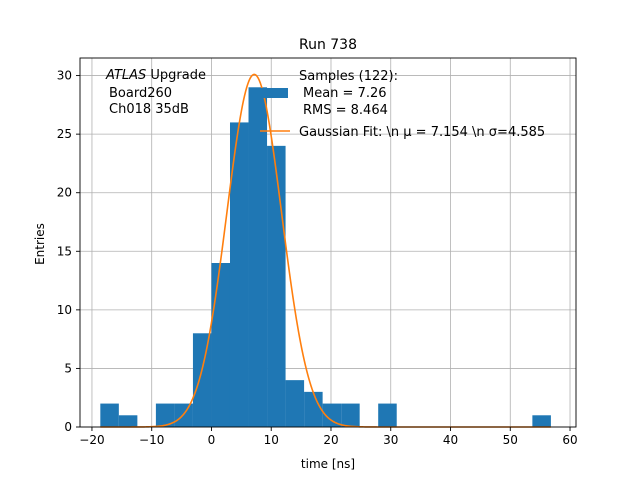 This screenshot has width=640, height=480. What do you see at coordinates (64, 134) in the screenshot?
I see `y-tick-label: 25` at bounding box center [64, 134].